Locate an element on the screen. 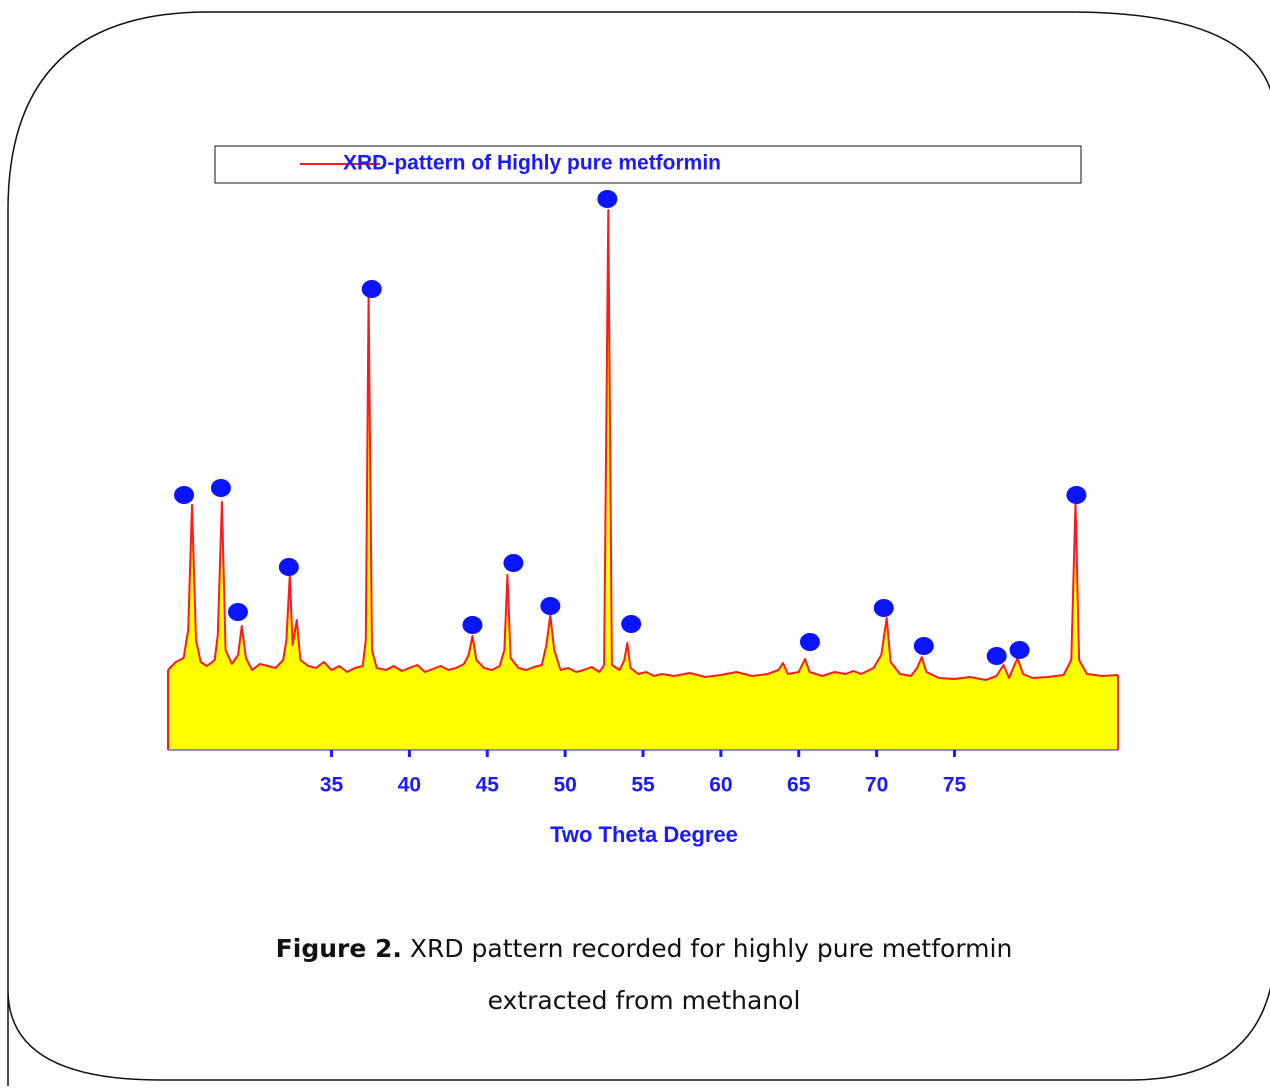 The image size is (1270, 1091). x-tick-label: 55 is located at coordinates (643, 785).